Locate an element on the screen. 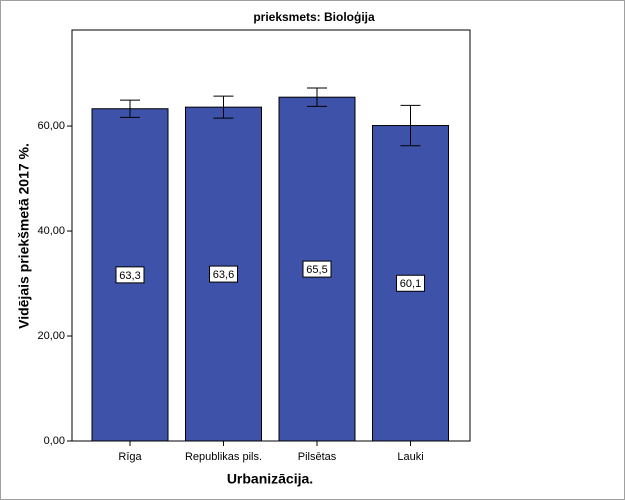 The height and width of the screenshot is (500, 625). value-label: 60,1 is located at coordinates (410, 284).